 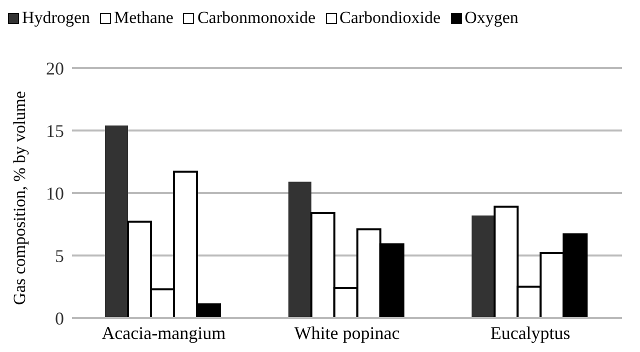 What do you see at coordinates (59, 256) in the screenshot?
I see `y-tick-label: 5` at bounding box center [59, 256].